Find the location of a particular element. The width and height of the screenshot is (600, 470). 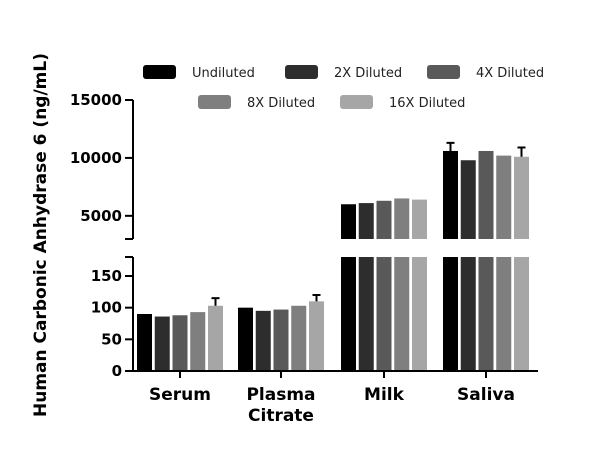

x-tick-label: Citrate is located at coordinates (281, 416).